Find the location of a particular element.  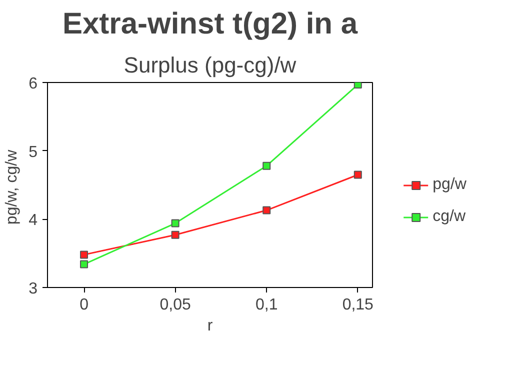

y-tick-label: 6 is located at coordinates (33, 84).